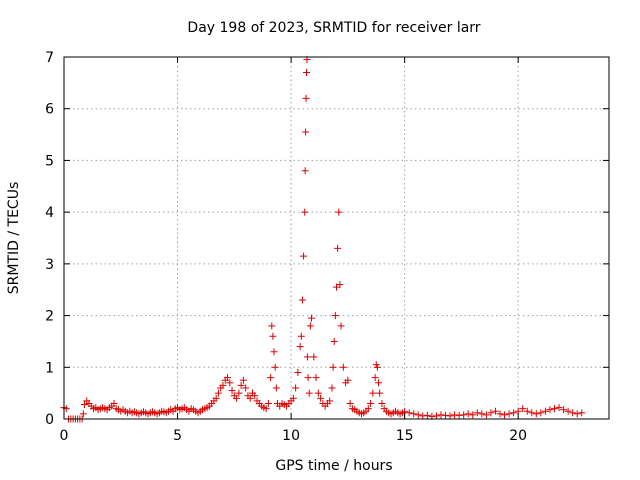 The height and width of the screenshot is (480, 640). What do you see at coordinates (177, 436) in the screenshot?
I see `x-tick-label: 5` at bounding box center [177, 436].